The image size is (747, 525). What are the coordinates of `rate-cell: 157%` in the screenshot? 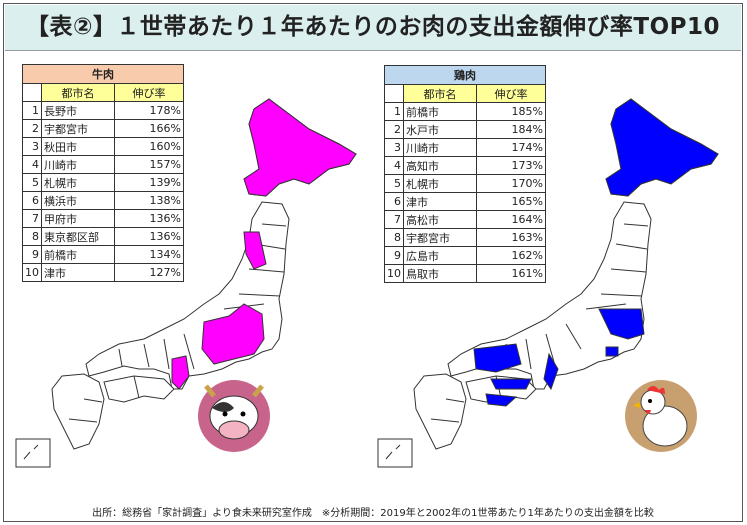 It's located at (149, 164).